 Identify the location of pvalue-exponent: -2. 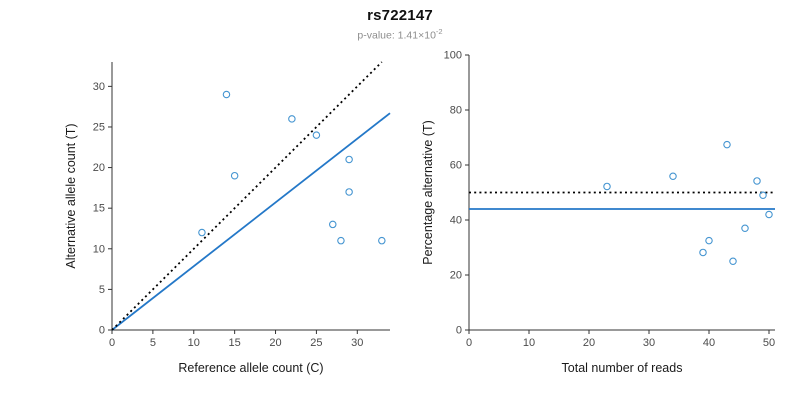
(439, 31).